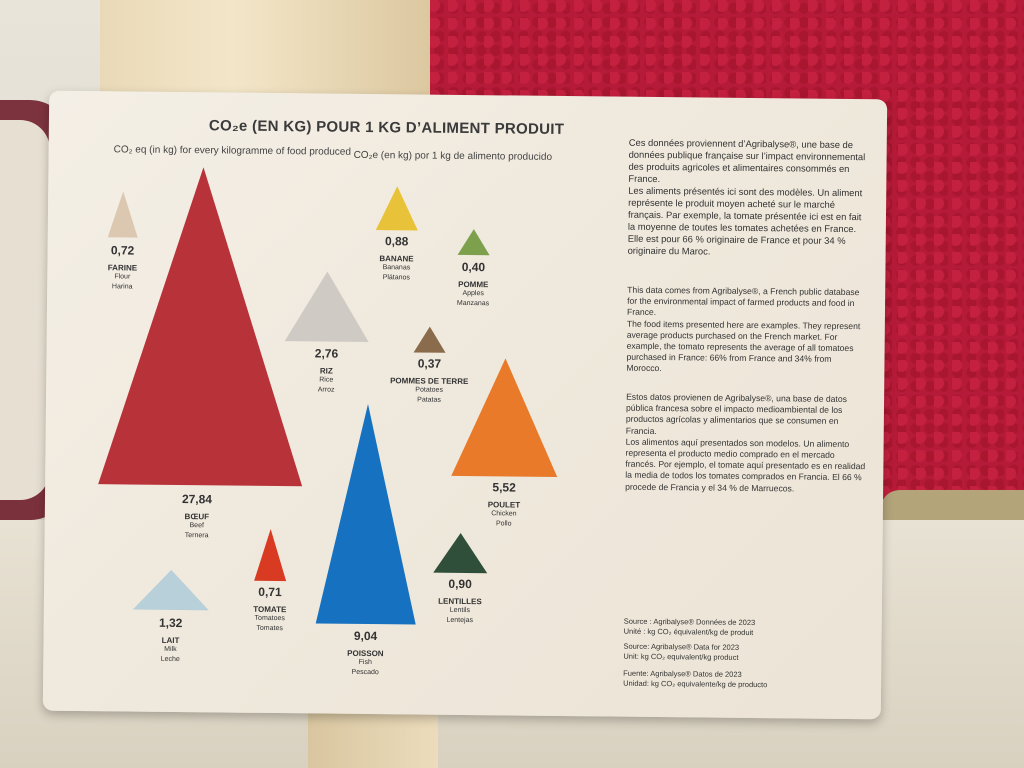 Image resolution: width=1024 pixels, height=768 pixels. I want to click on triangle-beef, so click(200, 327).